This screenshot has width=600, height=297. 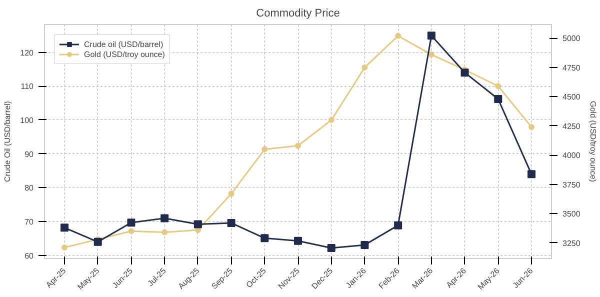 What do you see at coordinates (571, 214) in the screenshot?
I see `y2-tick-label: 3500` at bounding box center [571, 214].